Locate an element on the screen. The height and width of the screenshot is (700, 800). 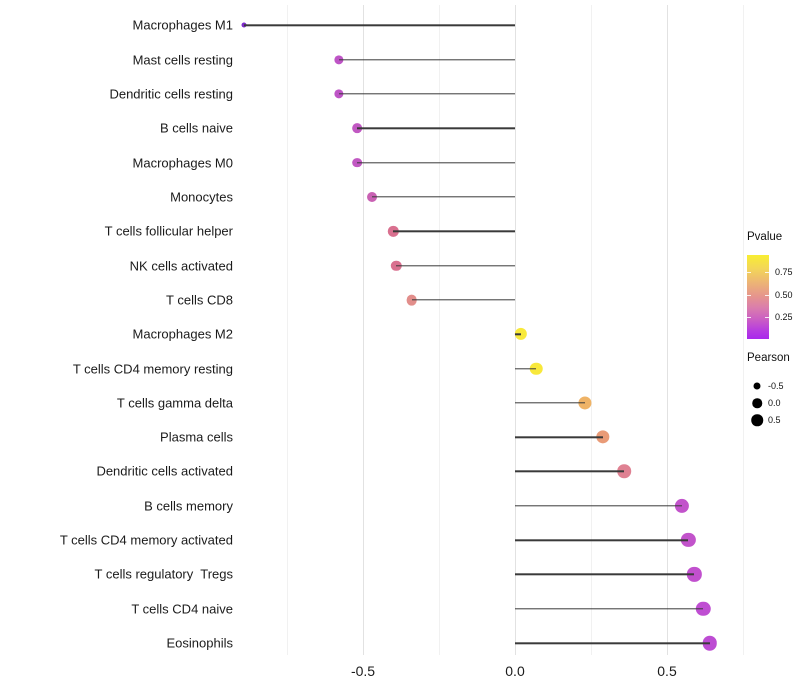
y-axis-label: T cells gamma delta is located at coordinates (174, 403).